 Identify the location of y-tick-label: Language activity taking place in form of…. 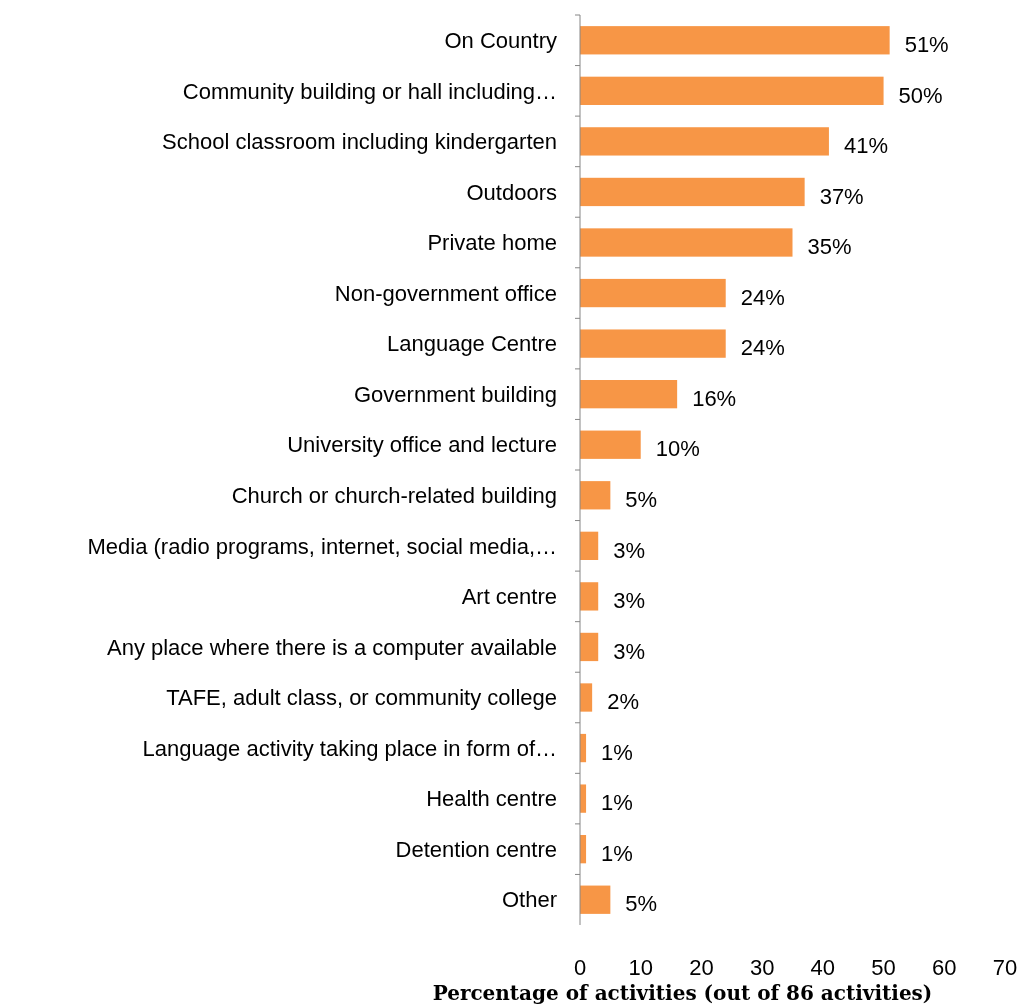
(349, 748).